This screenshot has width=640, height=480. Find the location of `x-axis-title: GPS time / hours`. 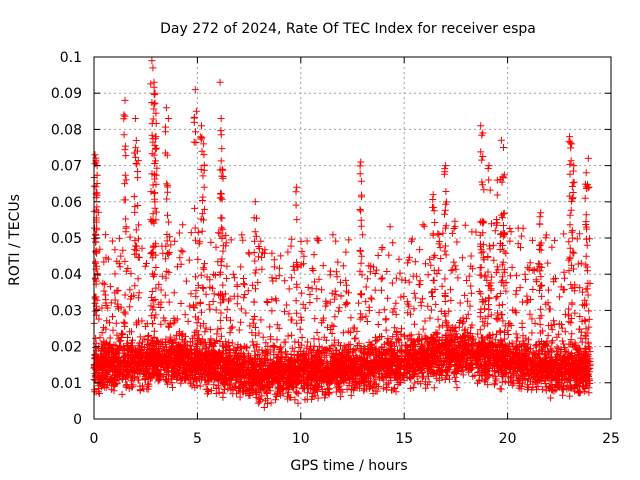

x-axis-title: GPS time / hours is located at coordinates (348, 466).